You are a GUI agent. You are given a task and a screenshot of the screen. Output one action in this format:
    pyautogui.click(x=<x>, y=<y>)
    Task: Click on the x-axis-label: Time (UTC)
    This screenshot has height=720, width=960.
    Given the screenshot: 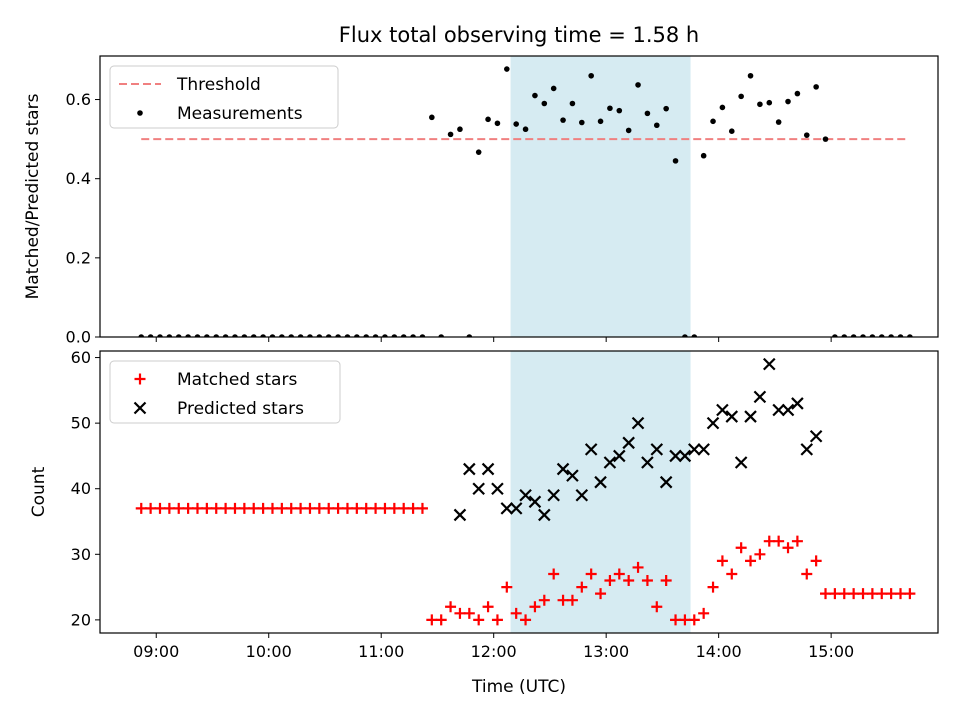 What is the action you would take?
    pyautogui.click(x=518, y=687)
    